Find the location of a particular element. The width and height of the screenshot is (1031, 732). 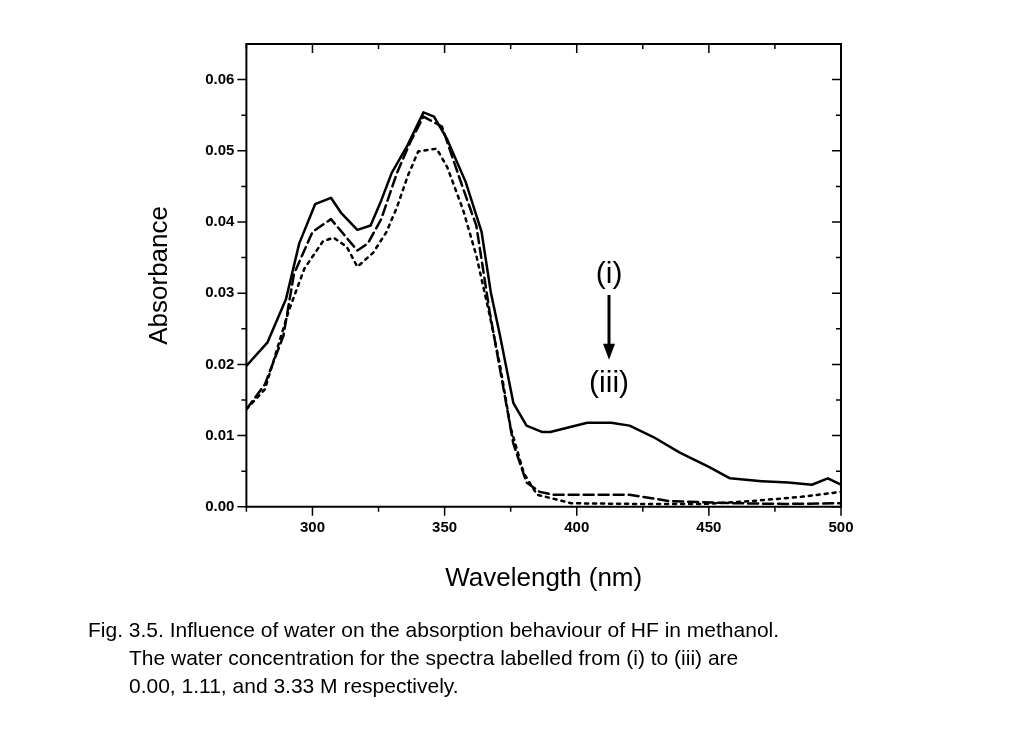

caption: Fig. 3.5. Influence of water on the absorption behaviour of HF in methanol. is located at coordinates (434, 630).